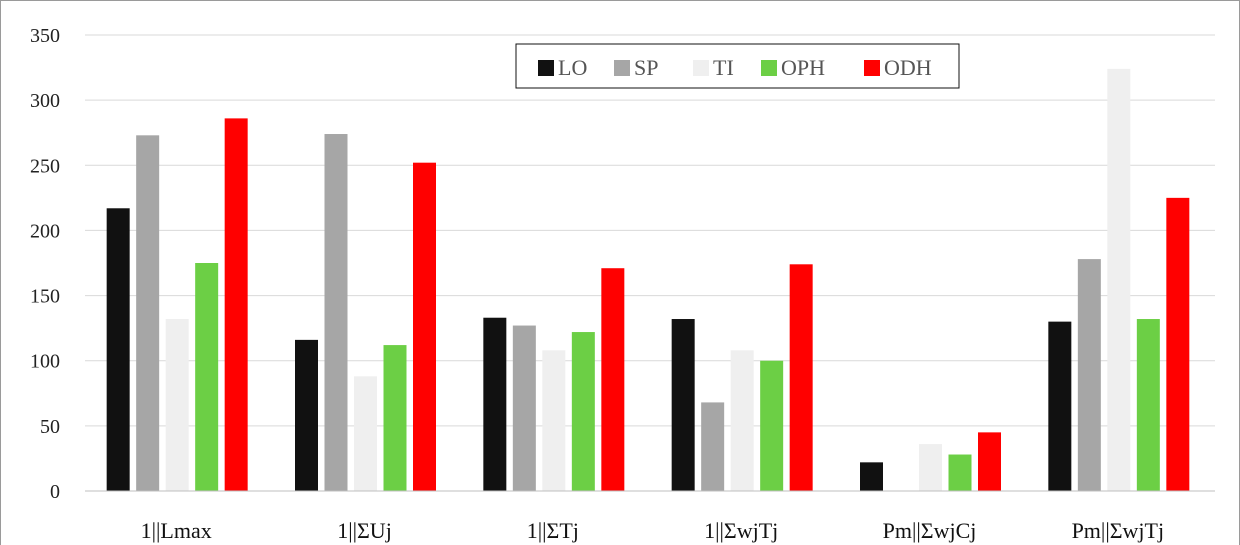  Describe the element at coordinates (646, 67) in the screenshot. I see `legend-label-sp: SP` at that location.